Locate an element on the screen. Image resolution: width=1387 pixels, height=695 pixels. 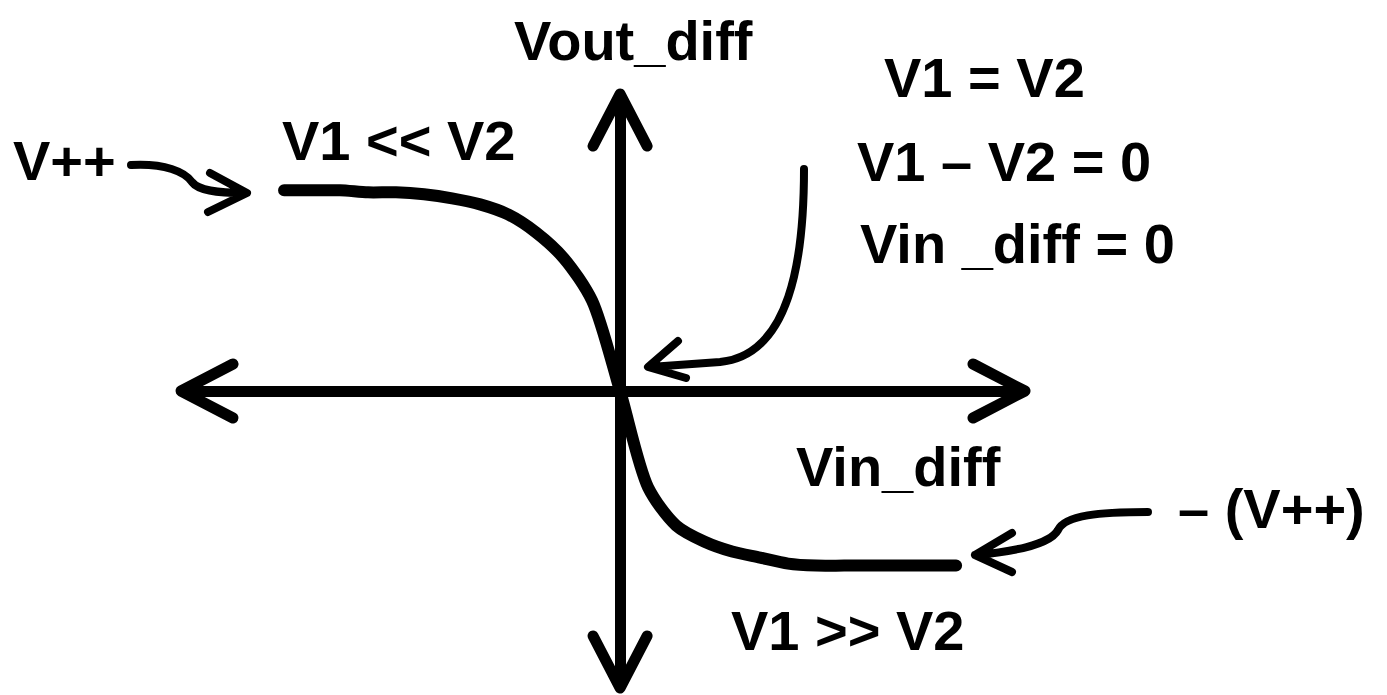
text: V1 >> V2 is located at coordinates (848, 630).